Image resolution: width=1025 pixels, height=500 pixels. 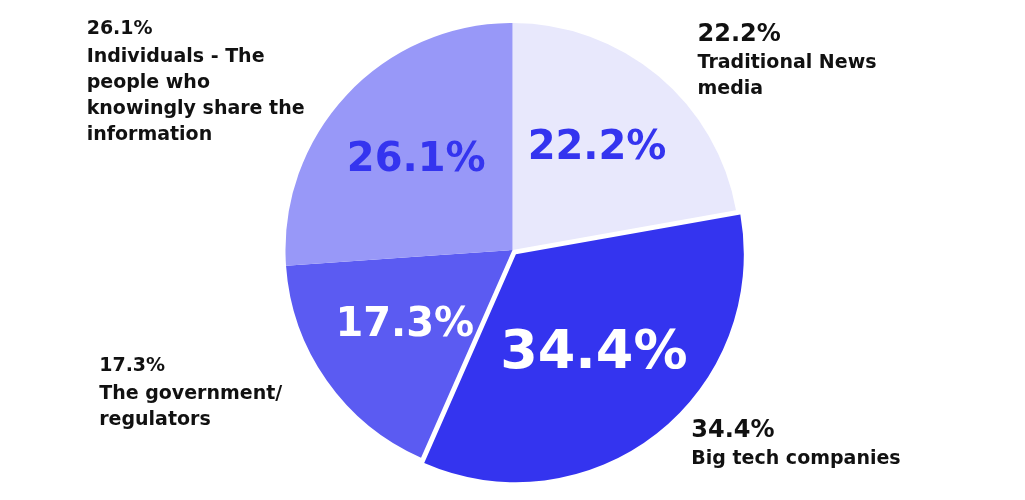 What do you see at coordinates (733, 429) in the screenshot?
I see `text: 34.4%` at bounding box center [733, 429].